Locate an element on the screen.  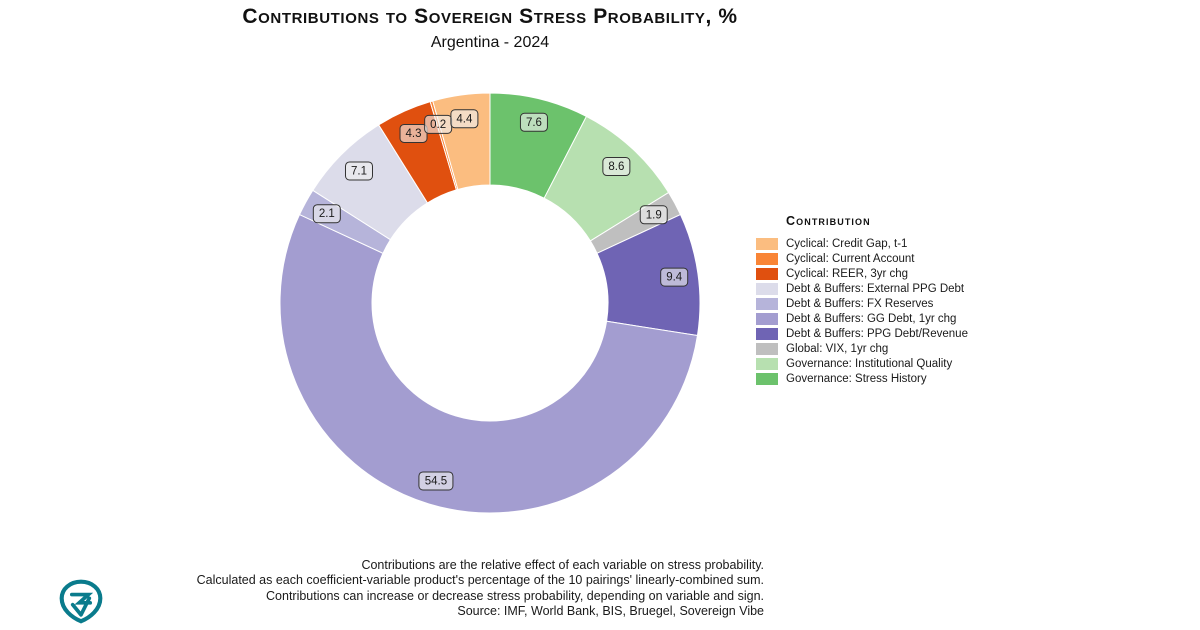
sovereign-vibe-logo is located at coordinates (81, 601).